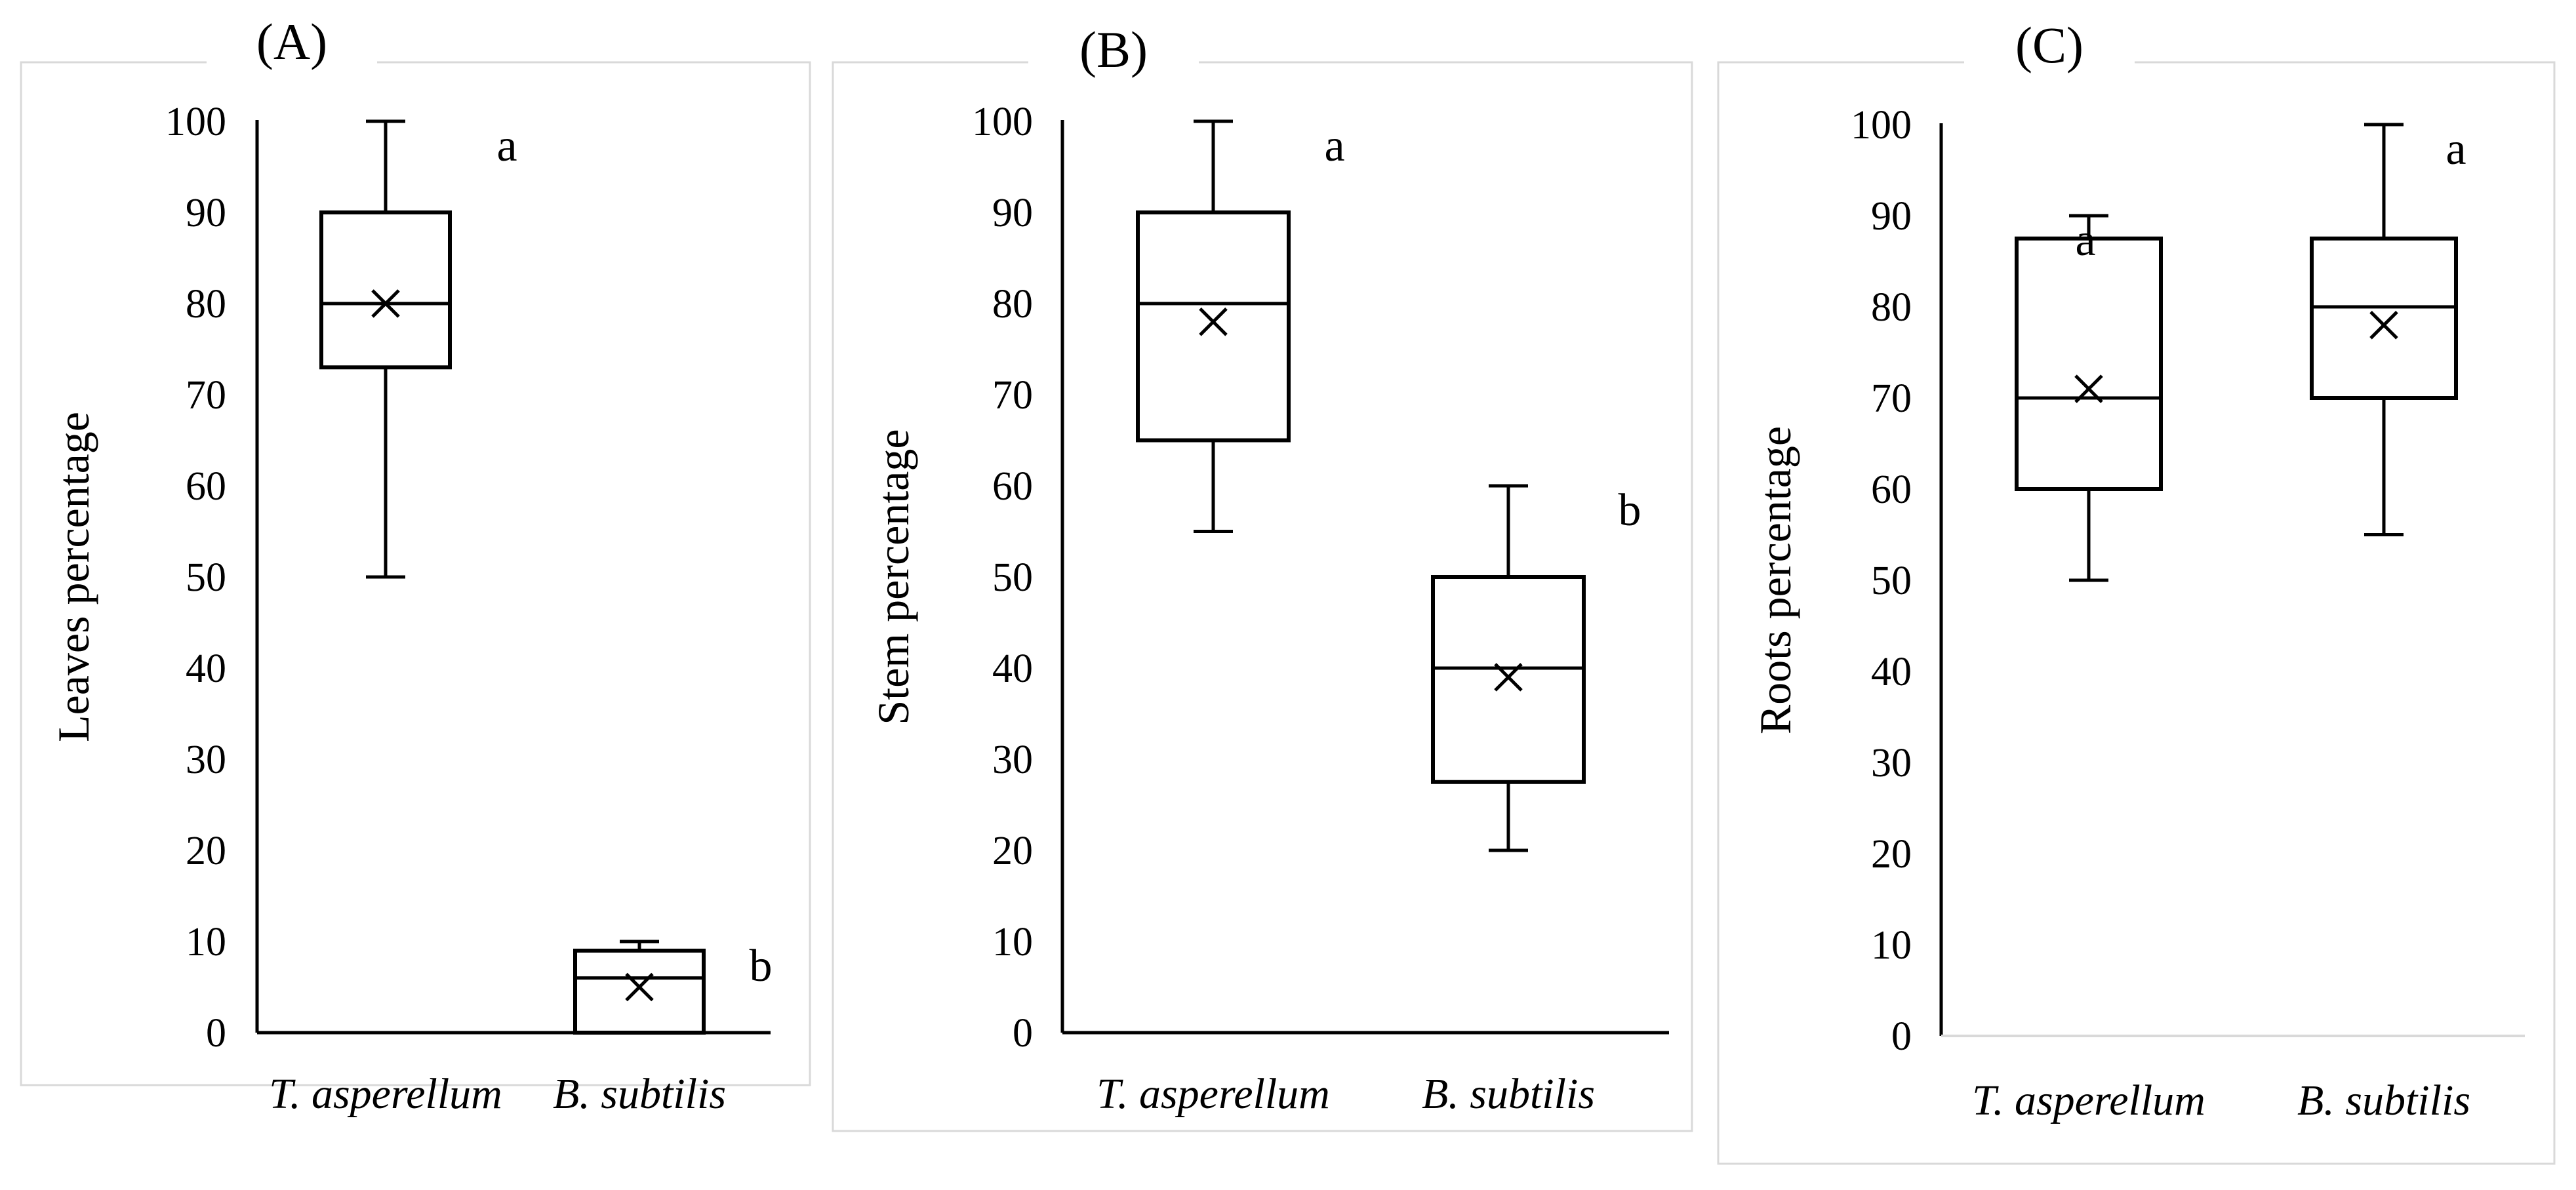  I want to click on y-axis-title: Stem percentage, so click(893, 576).